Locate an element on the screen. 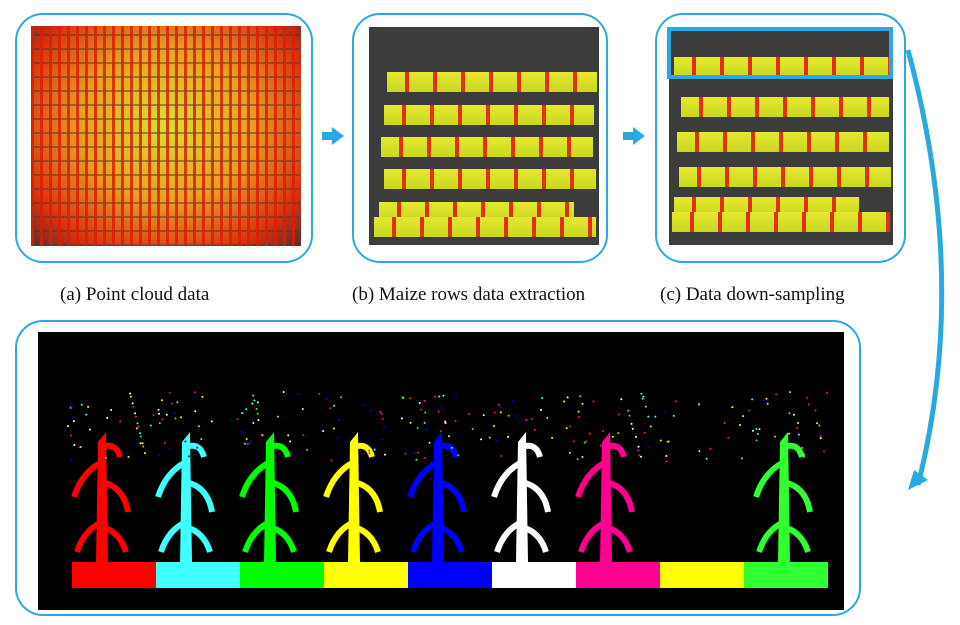 This screenshot has width=960, height=625. caption-c: (c) Data down-sampling is located at coordinates (752, 294).